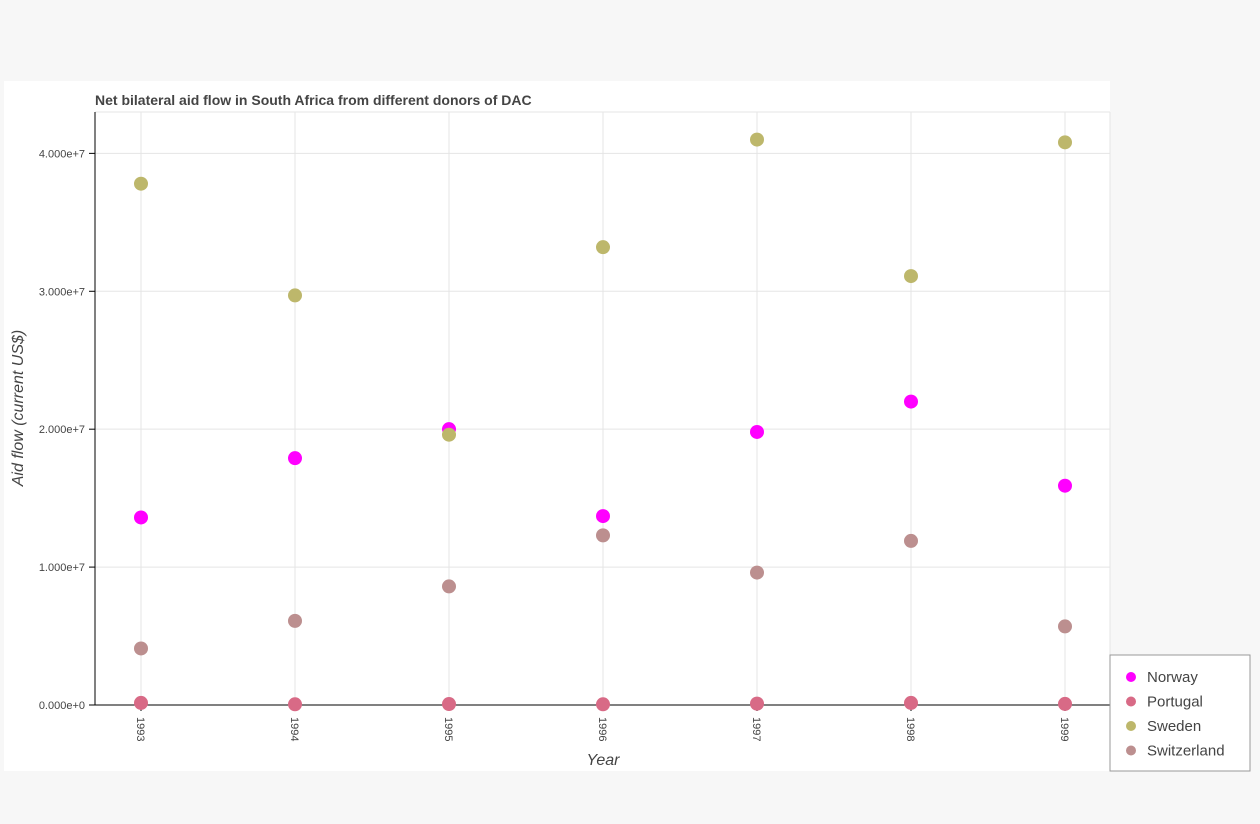 This screenshot has height=824, width=1260. What do you see at coordinates (18, 409) in the screenshot?
I see `y-axis-label: Aid flow (current US$)` at bounding box center [18, 409].